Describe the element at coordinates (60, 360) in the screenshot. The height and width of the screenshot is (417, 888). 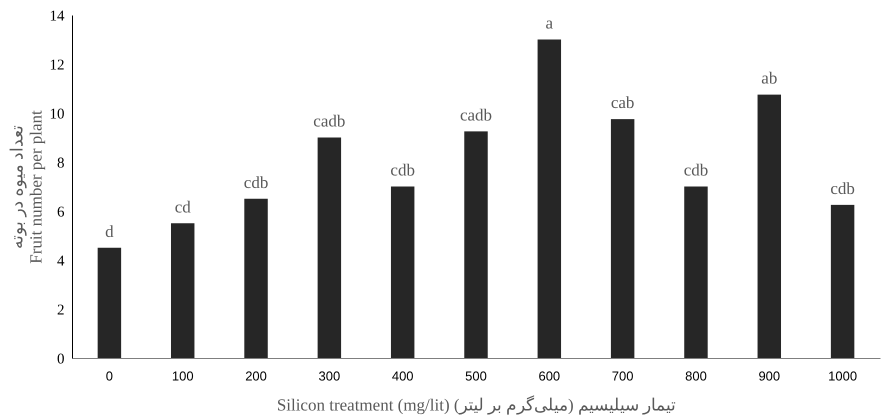
I see `y-tick-label: 0` at that location.